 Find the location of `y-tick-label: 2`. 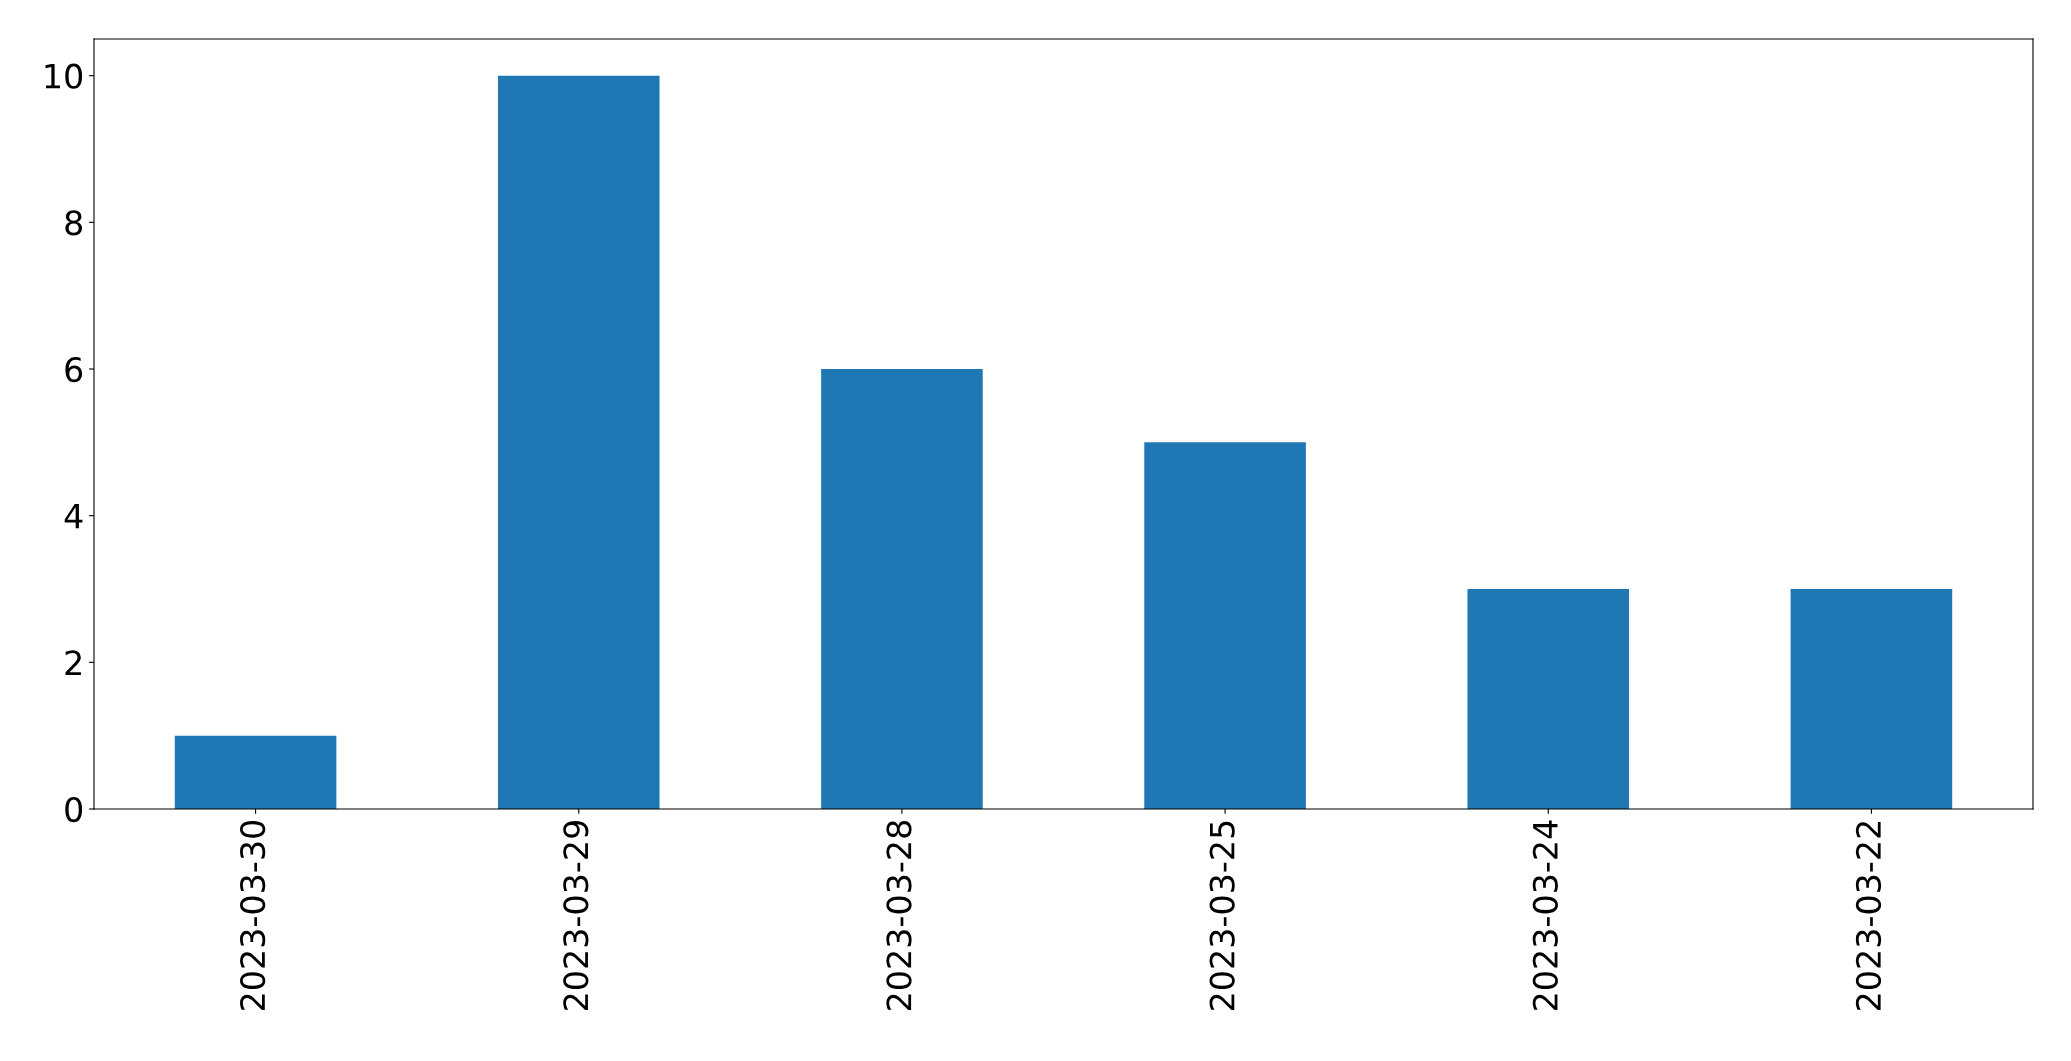

y-tick-label: 2 is located at coordinates (73, 662).